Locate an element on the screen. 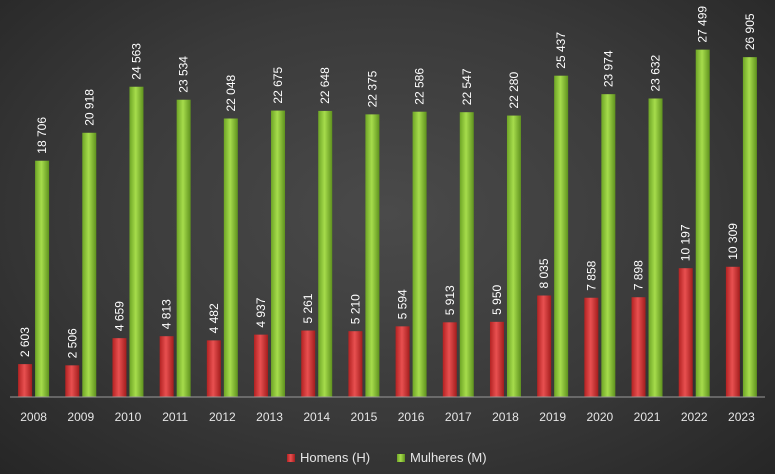 The image size is (775, 474). bar-homens-2021 is located at coordinates (638, 347).